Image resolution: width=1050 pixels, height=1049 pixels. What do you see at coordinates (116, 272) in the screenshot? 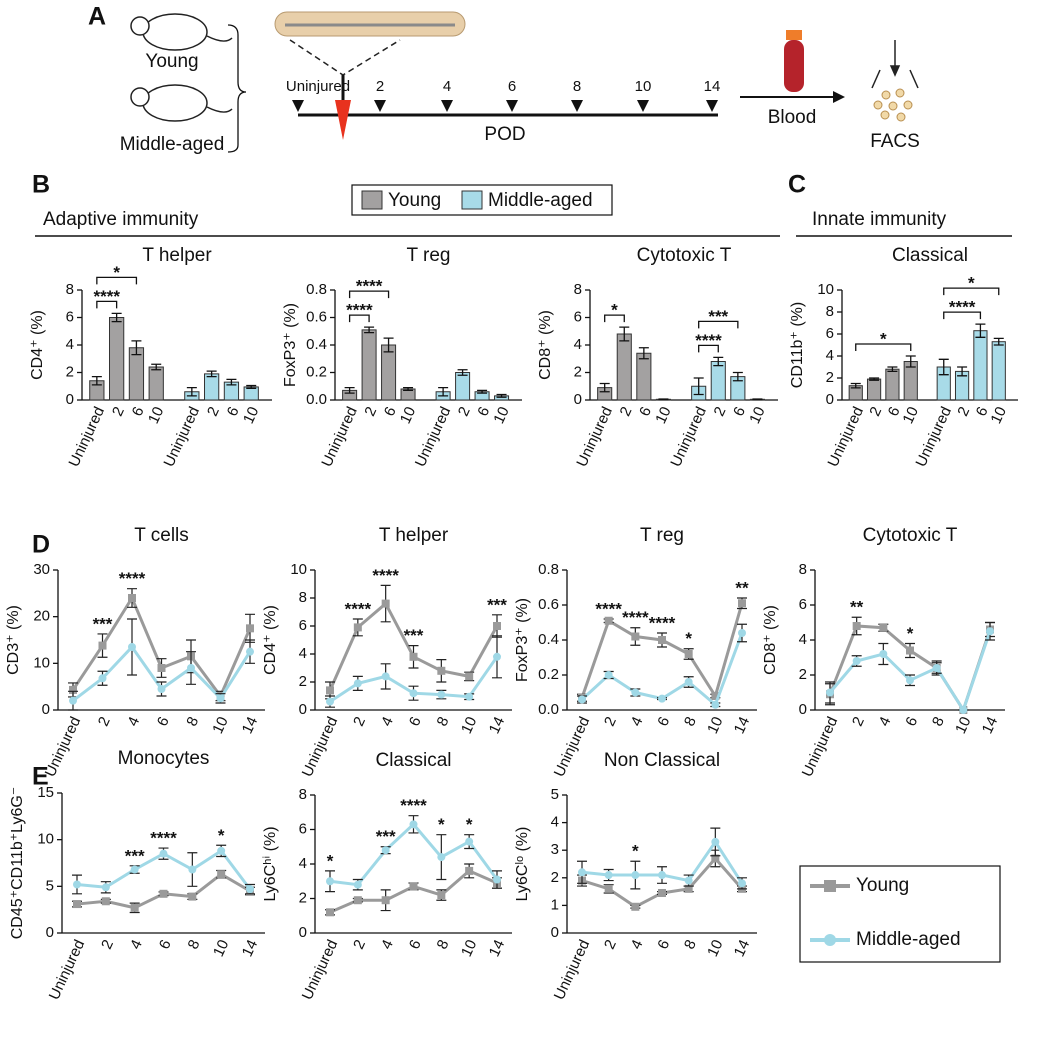
I see `significance-label: *` at bounding box center [116, 272].